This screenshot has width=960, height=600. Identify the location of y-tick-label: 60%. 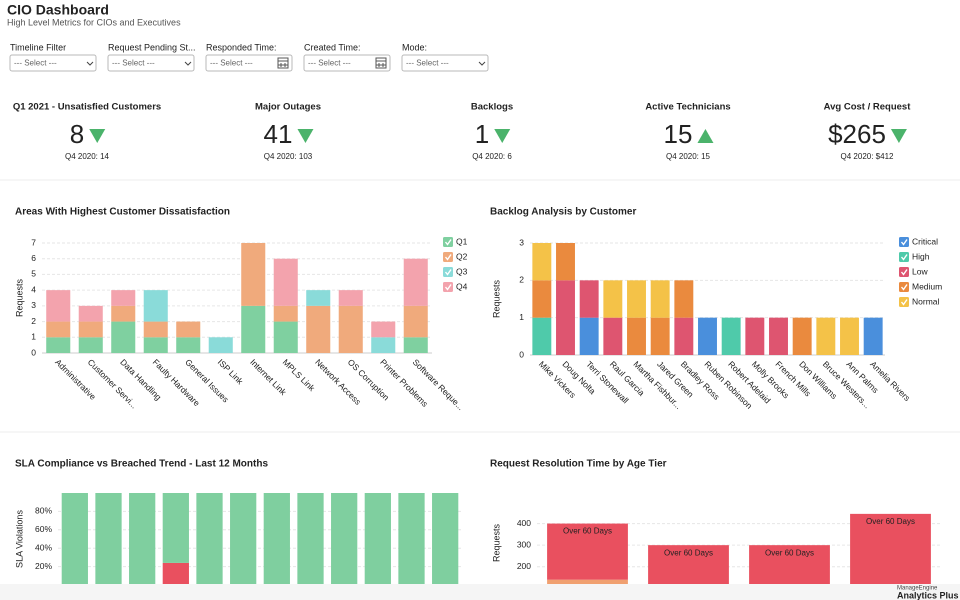
(43, 529).